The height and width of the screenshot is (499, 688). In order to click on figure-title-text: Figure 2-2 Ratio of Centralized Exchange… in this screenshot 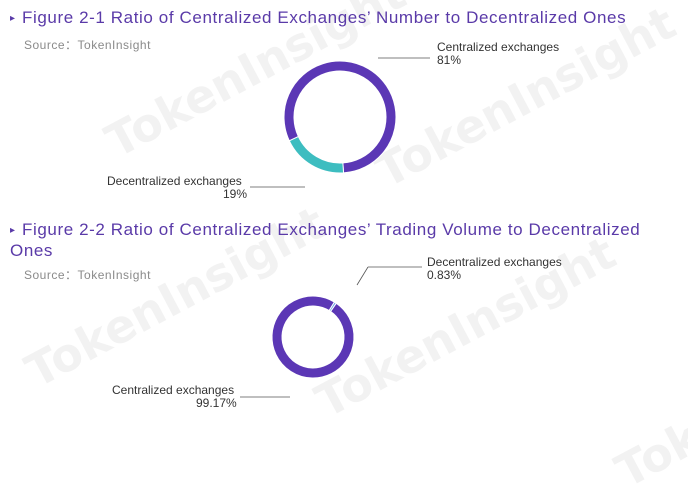, I will do `click(325, 240)`.